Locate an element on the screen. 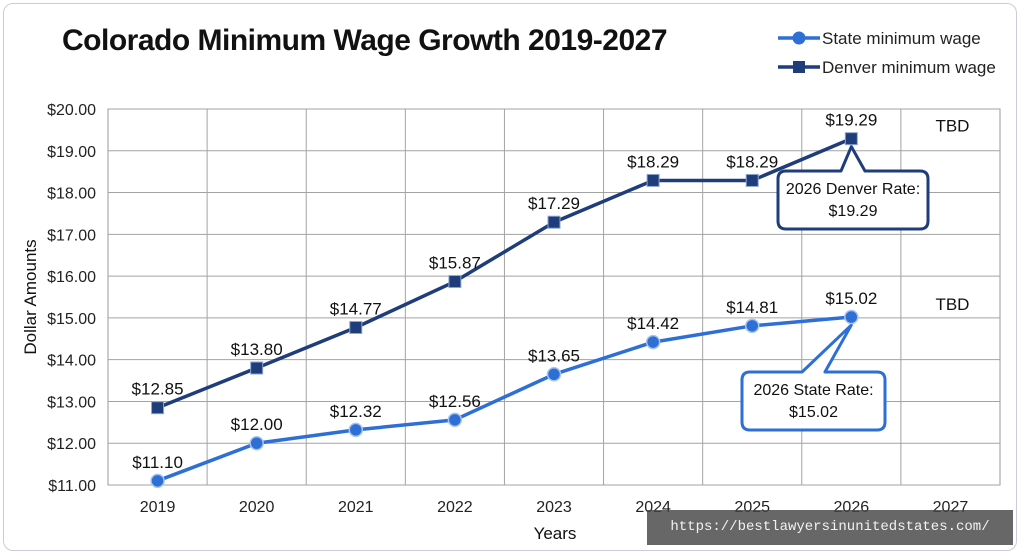  chart-title: Colorado Minimum Wage Growth 2019-2027 is located at coordinates (365, 40).